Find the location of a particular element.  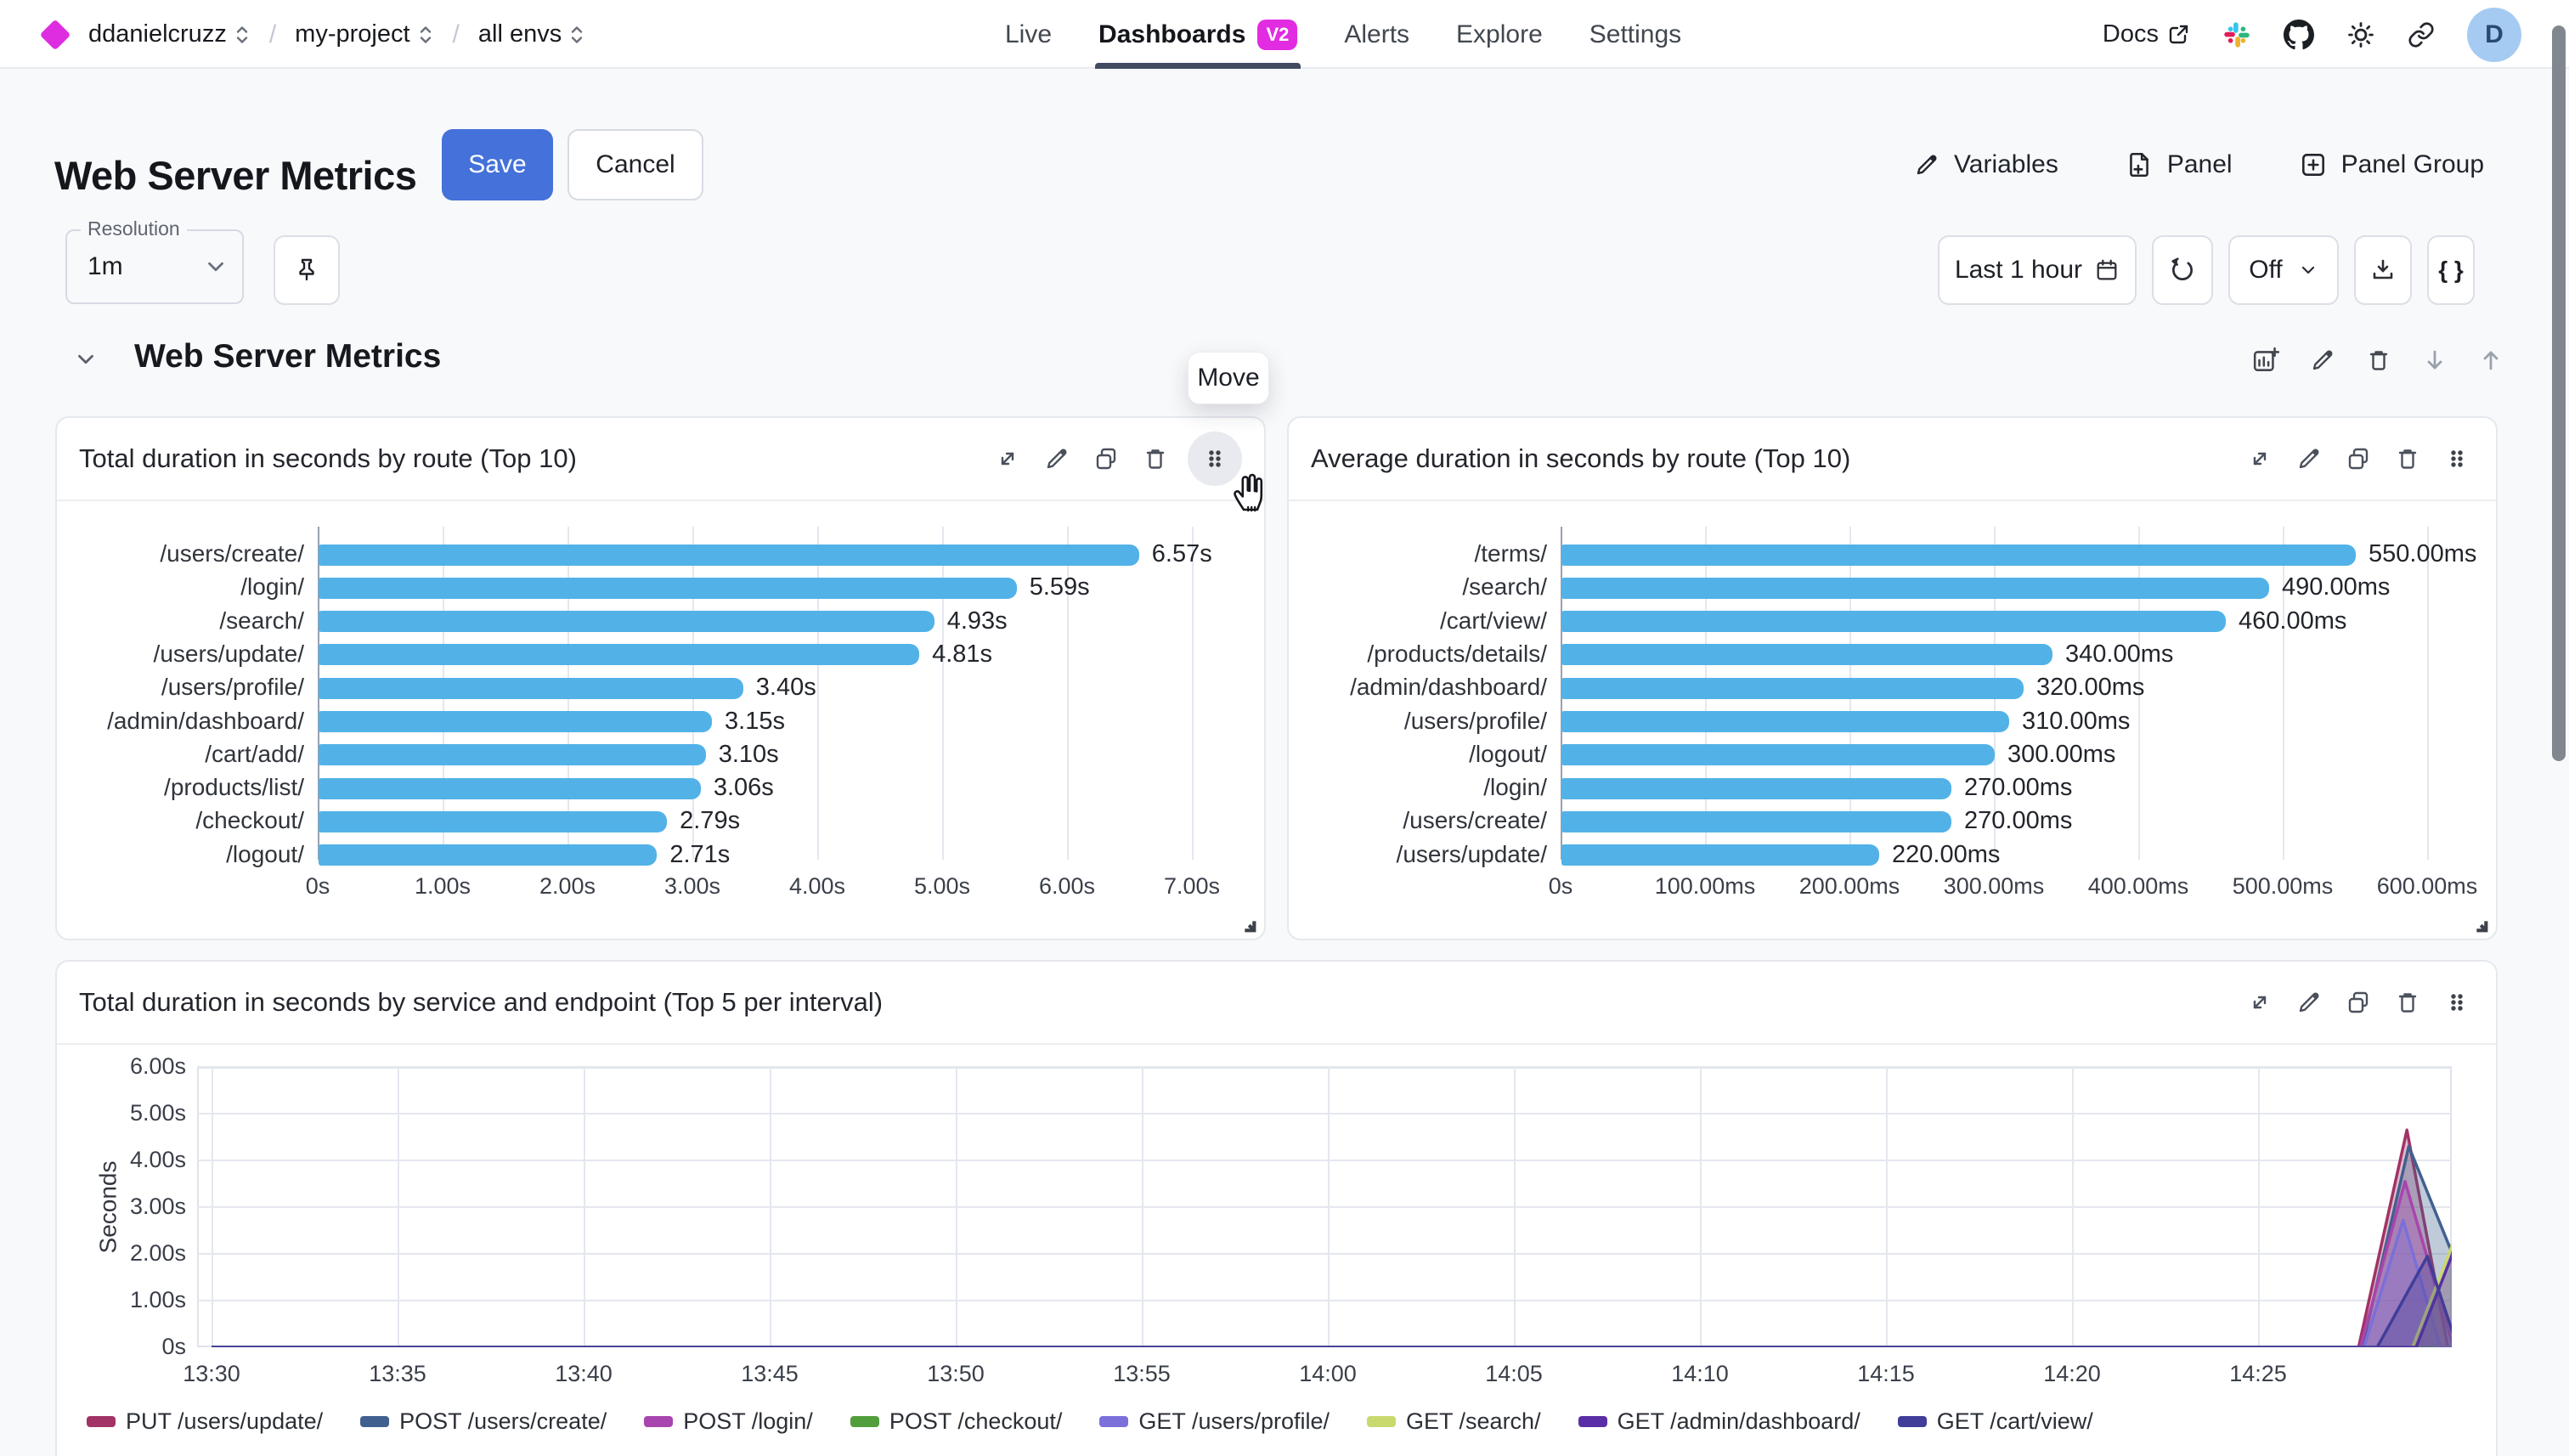

legend-item: POST /users/create/ is located at coordinates (484, 1422).